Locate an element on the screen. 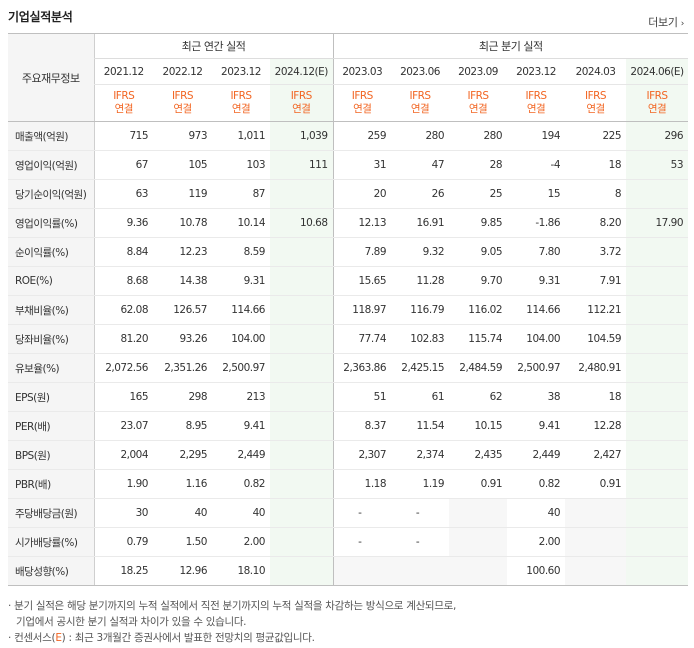  table-cell: 119 is located at coordinates (182, 194).